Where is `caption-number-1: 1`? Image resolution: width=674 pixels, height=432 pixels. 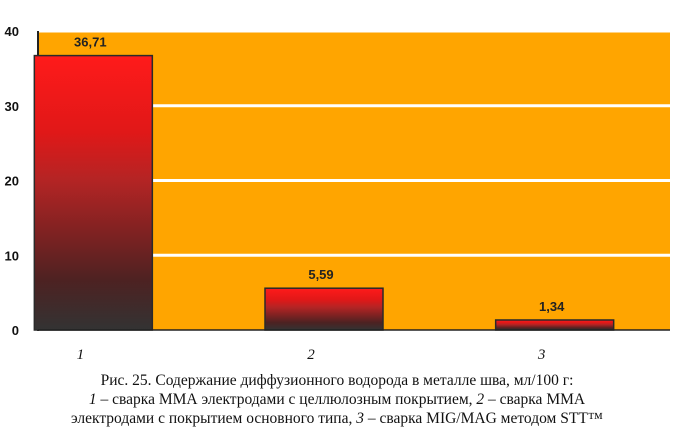 caption-number-1: 1 is located at coordinates (92, 399).